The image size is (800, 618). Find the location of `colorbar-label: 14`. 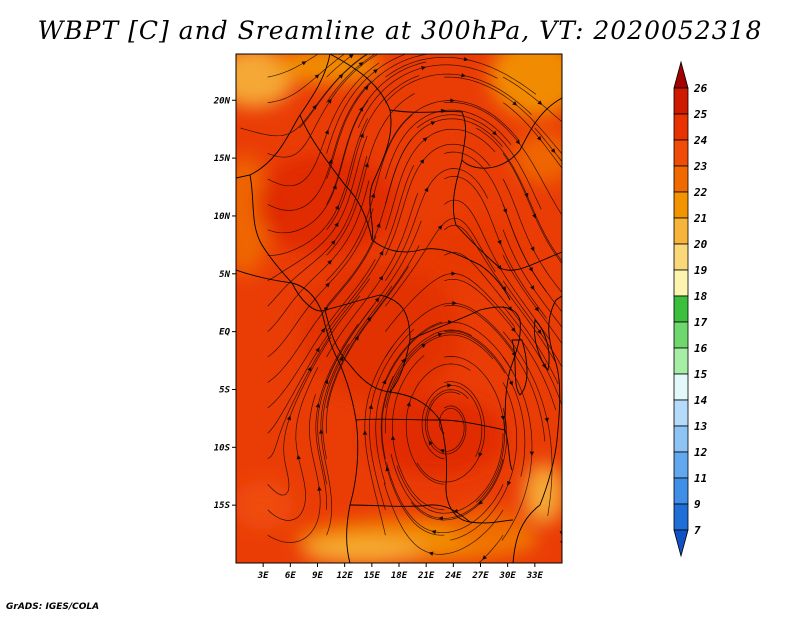

colorbar-label: 14 is located at coordinates (701, 400).